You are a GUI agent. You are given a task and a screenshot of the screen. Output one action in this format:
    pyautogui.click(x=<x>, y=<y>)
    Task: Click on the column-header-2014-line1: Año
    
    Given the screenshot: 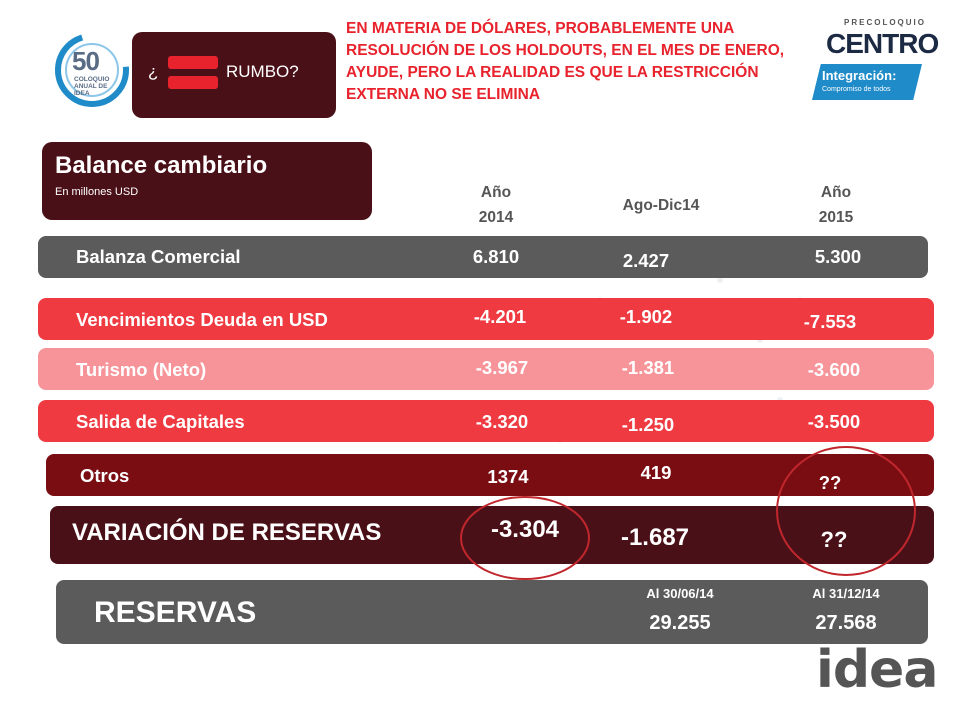 What is the action you would take?
    pyautogui.click(x=496, y=192)
    